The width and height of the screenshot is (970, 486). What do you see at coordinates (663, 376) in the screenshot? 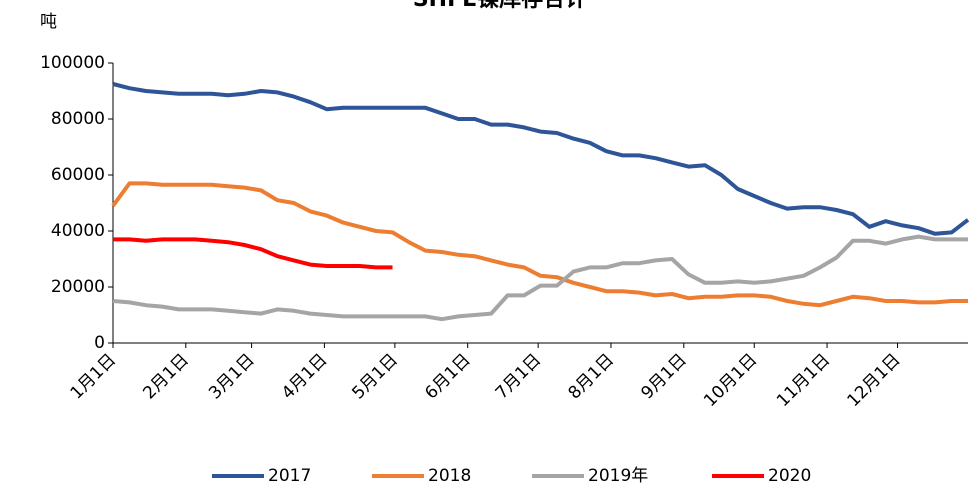
I see `x-tick-label: 9月1日` at bounding box center [663, 376].